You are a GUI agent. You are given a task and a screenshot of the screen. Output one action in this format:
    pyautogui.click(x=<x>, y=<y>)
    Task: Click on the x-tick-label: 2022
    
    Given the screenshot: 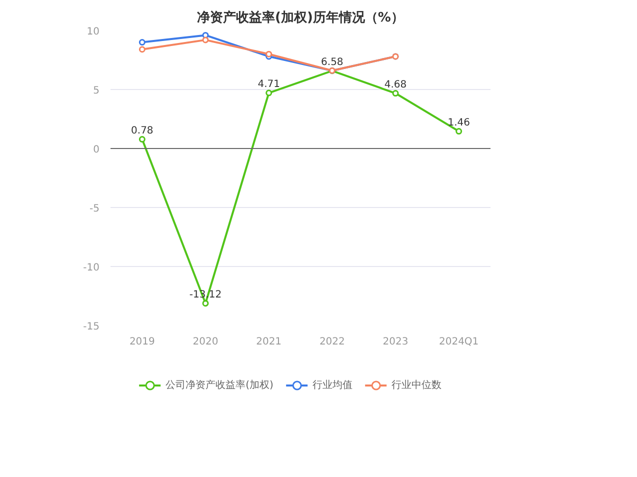 What is the action you would take?
    pyautogui.click(x=332, y=342)
    